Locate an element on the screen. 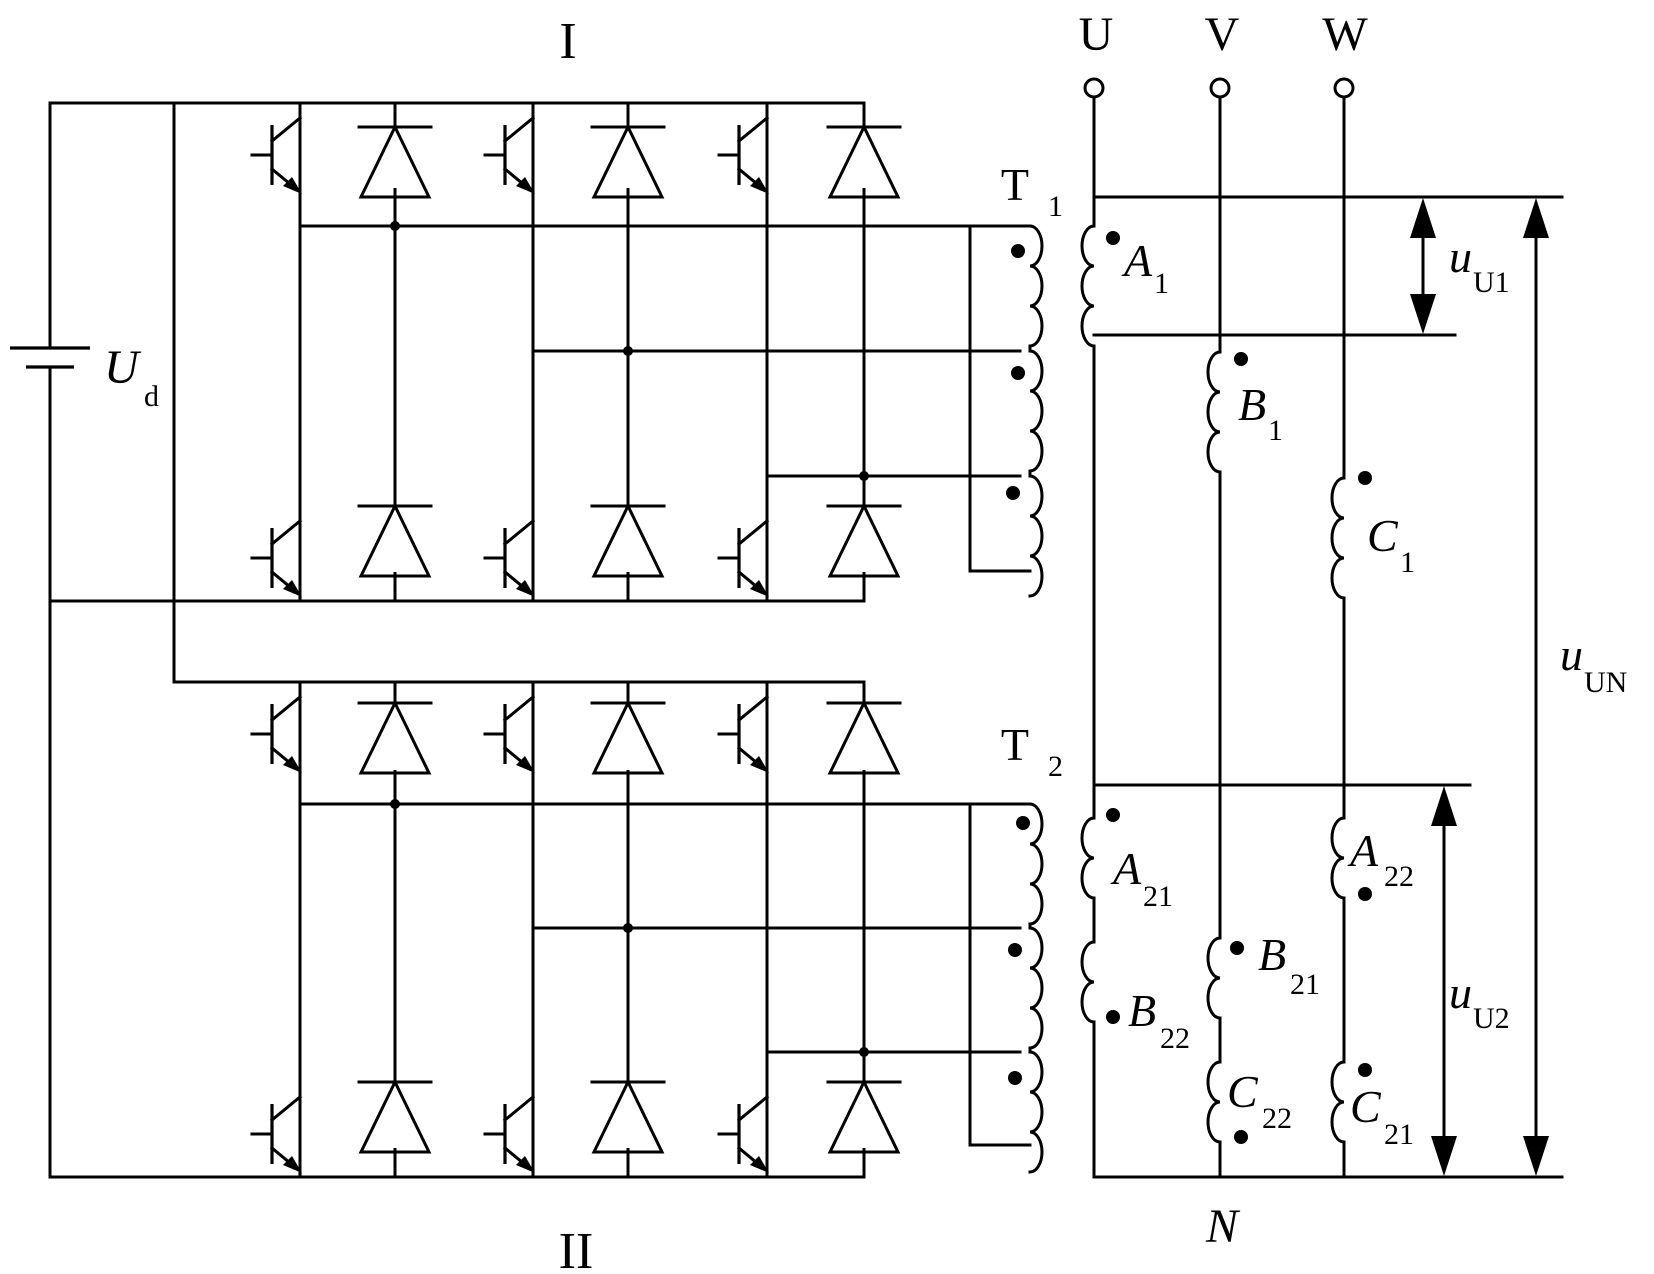 The width and height of the screenshot is (1654, 1274). uu2-label-sub: U2 is located at coordinates (1491, 1018).